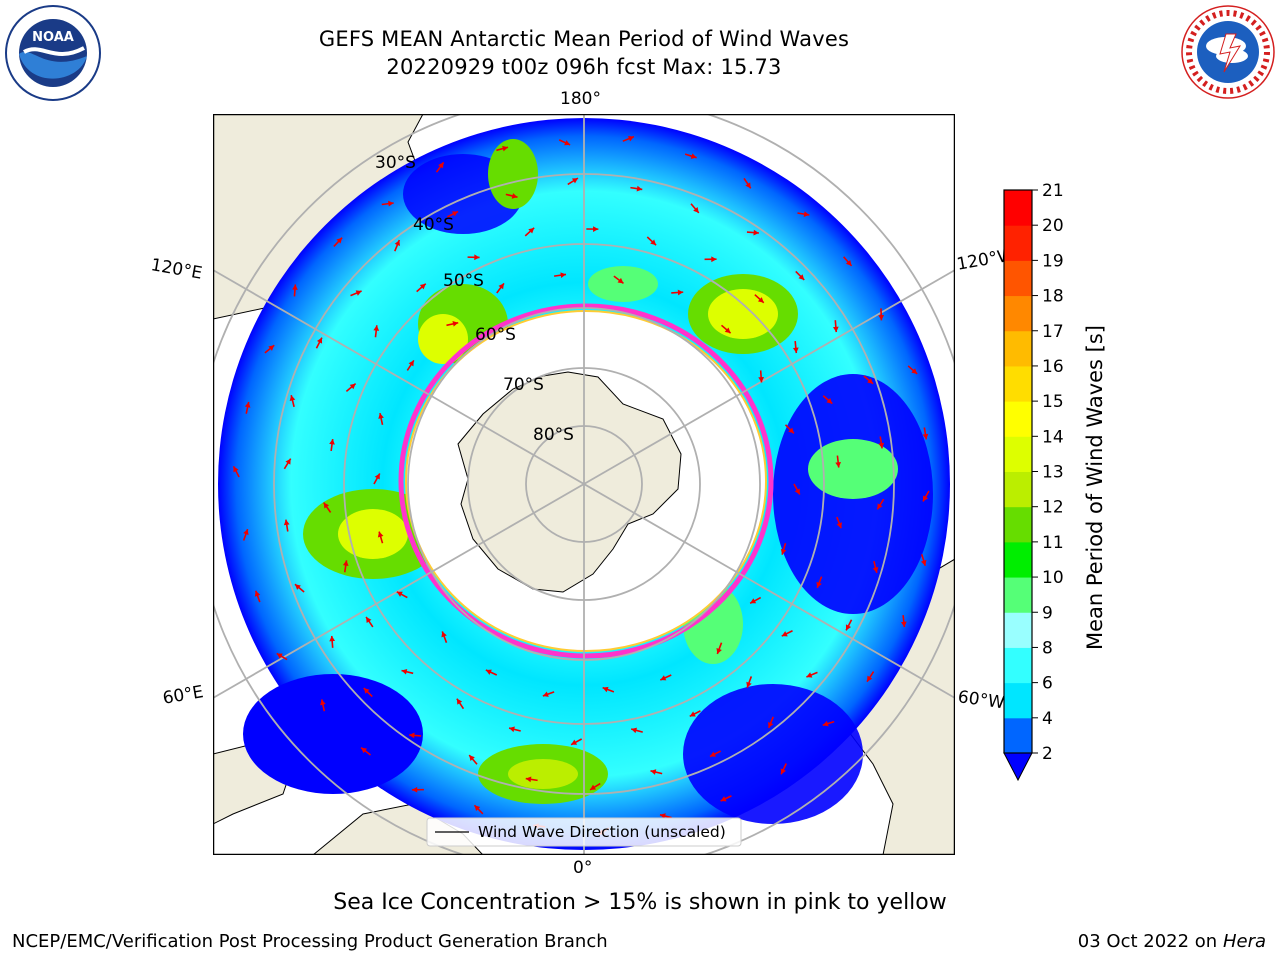 The image size is (1280, 960). I want to click on legend-label: Wind Wave Direction (unscaled), so click(602, 832).